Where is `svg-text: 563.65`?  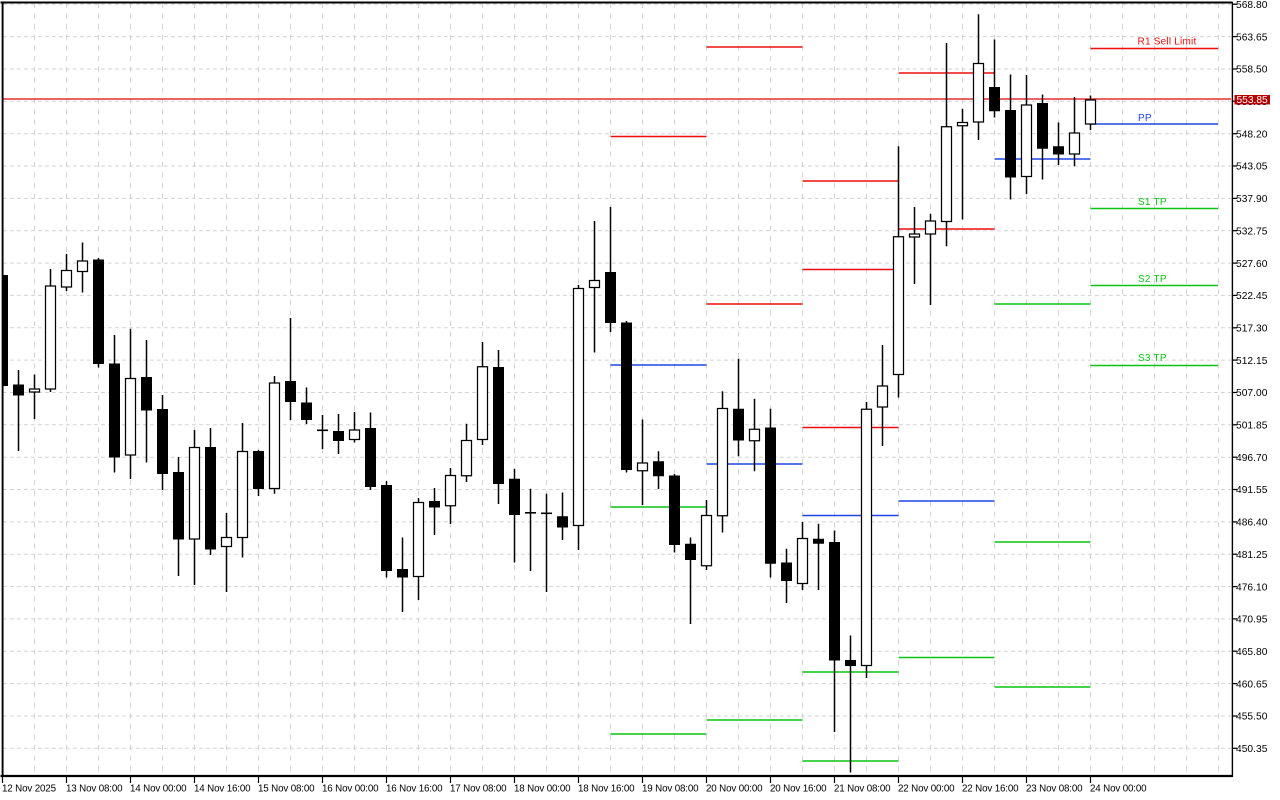
svg-text: 563.65 is located at coordinates (1252, 37).